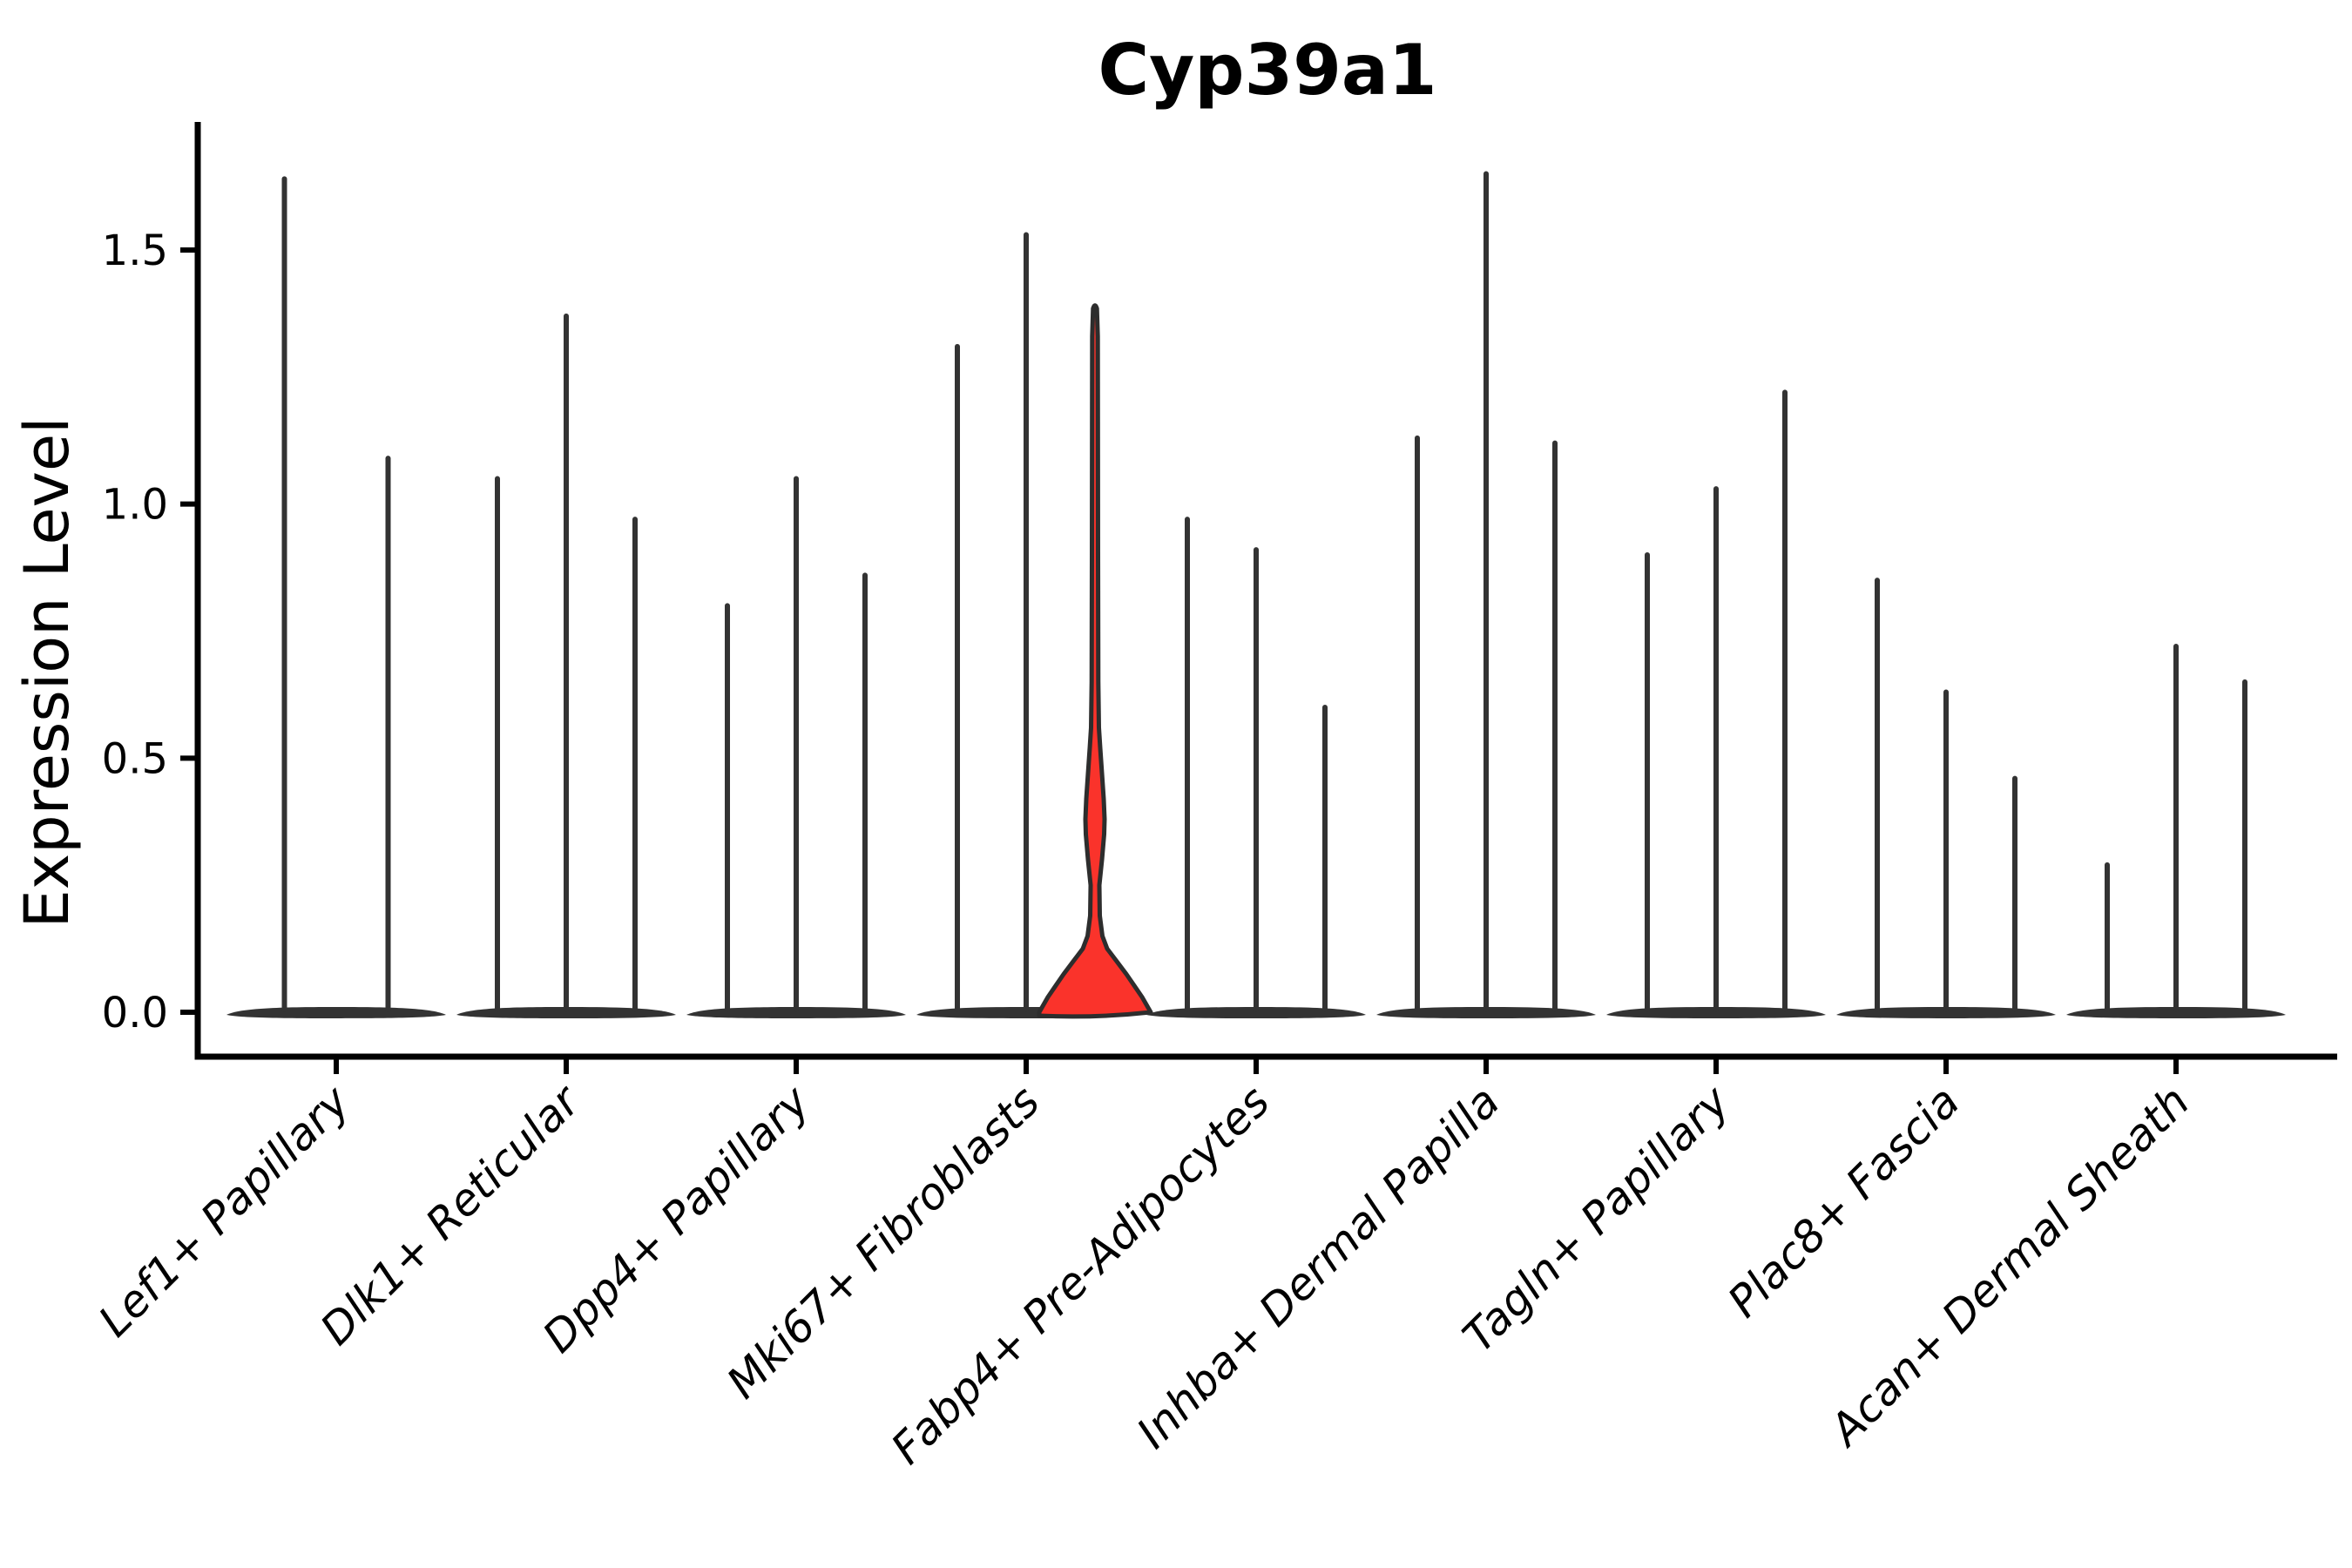 The image size is (2352, 1568). I want to click on x-category-label-0: Lef1+ Papillary, so click(225, 1211).